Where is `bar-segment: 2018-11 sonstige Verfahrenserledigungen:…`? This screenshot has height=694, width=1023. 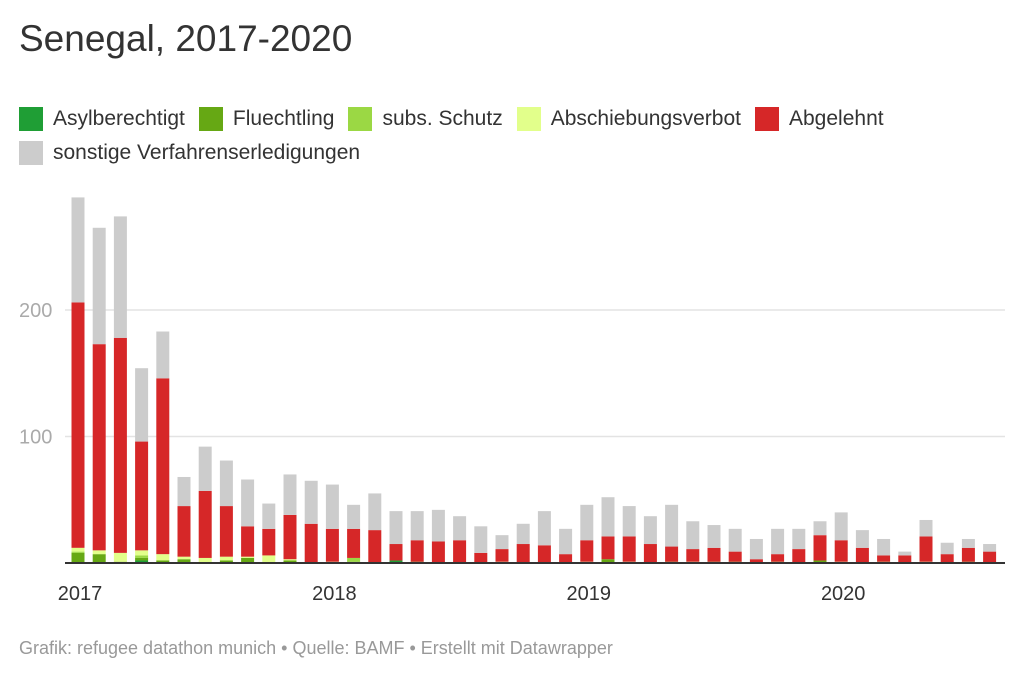
bar-segment: 2018-11 sonstige Verfahrenserledigungen:… is located at coordinates (544, 528).